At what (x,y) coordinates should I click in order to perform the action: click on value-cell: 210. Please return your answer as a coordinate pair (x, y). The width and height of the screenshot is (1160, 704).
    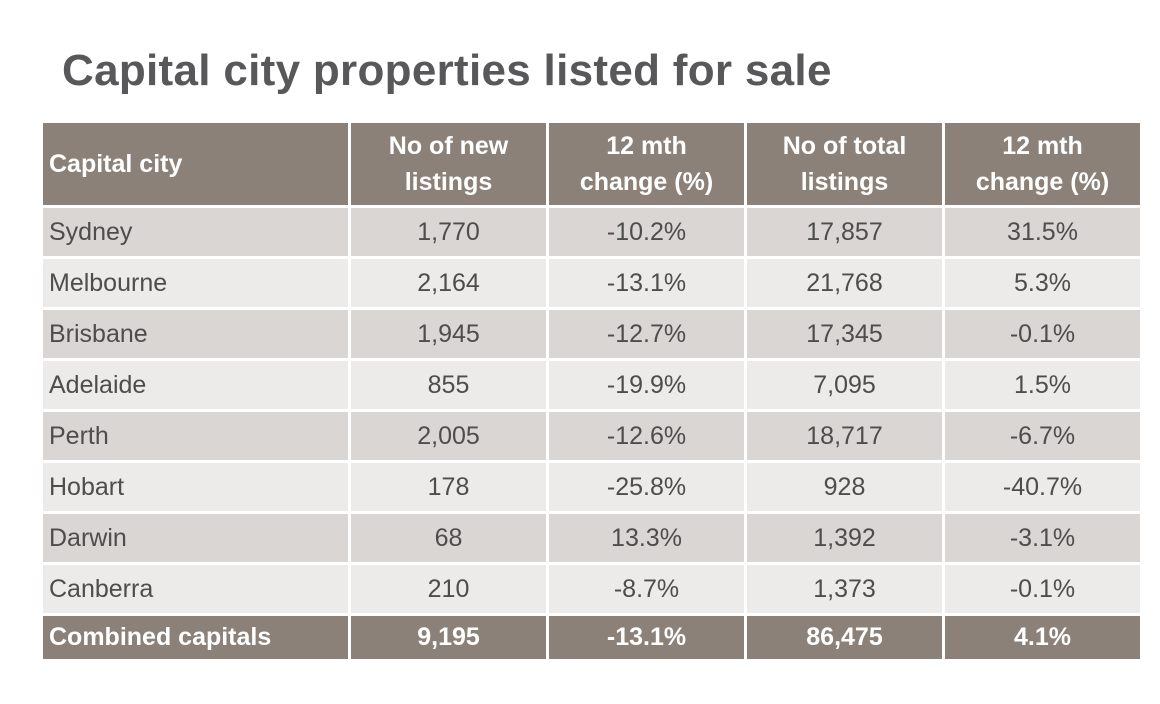
    Looking at the image, I should click on (448, 589).